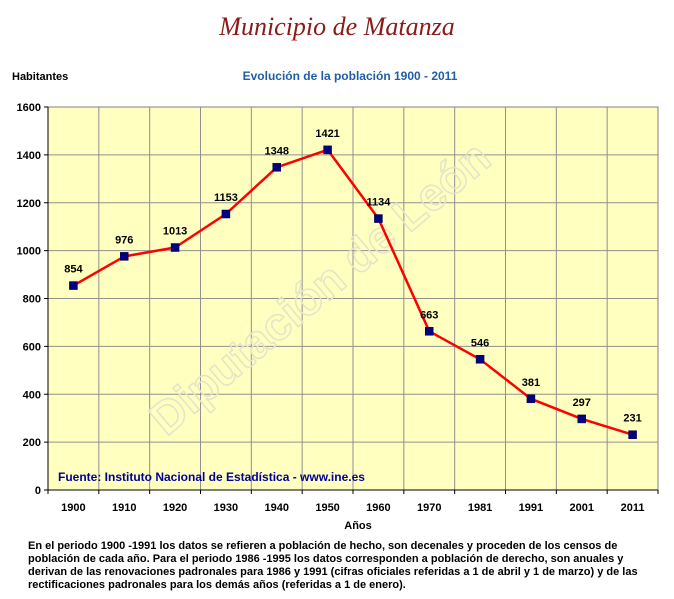  What do you see at coordinates (73, 508) in the screenshot?
I see `x-tick-label: 1900` at bounding box center [73, 508].